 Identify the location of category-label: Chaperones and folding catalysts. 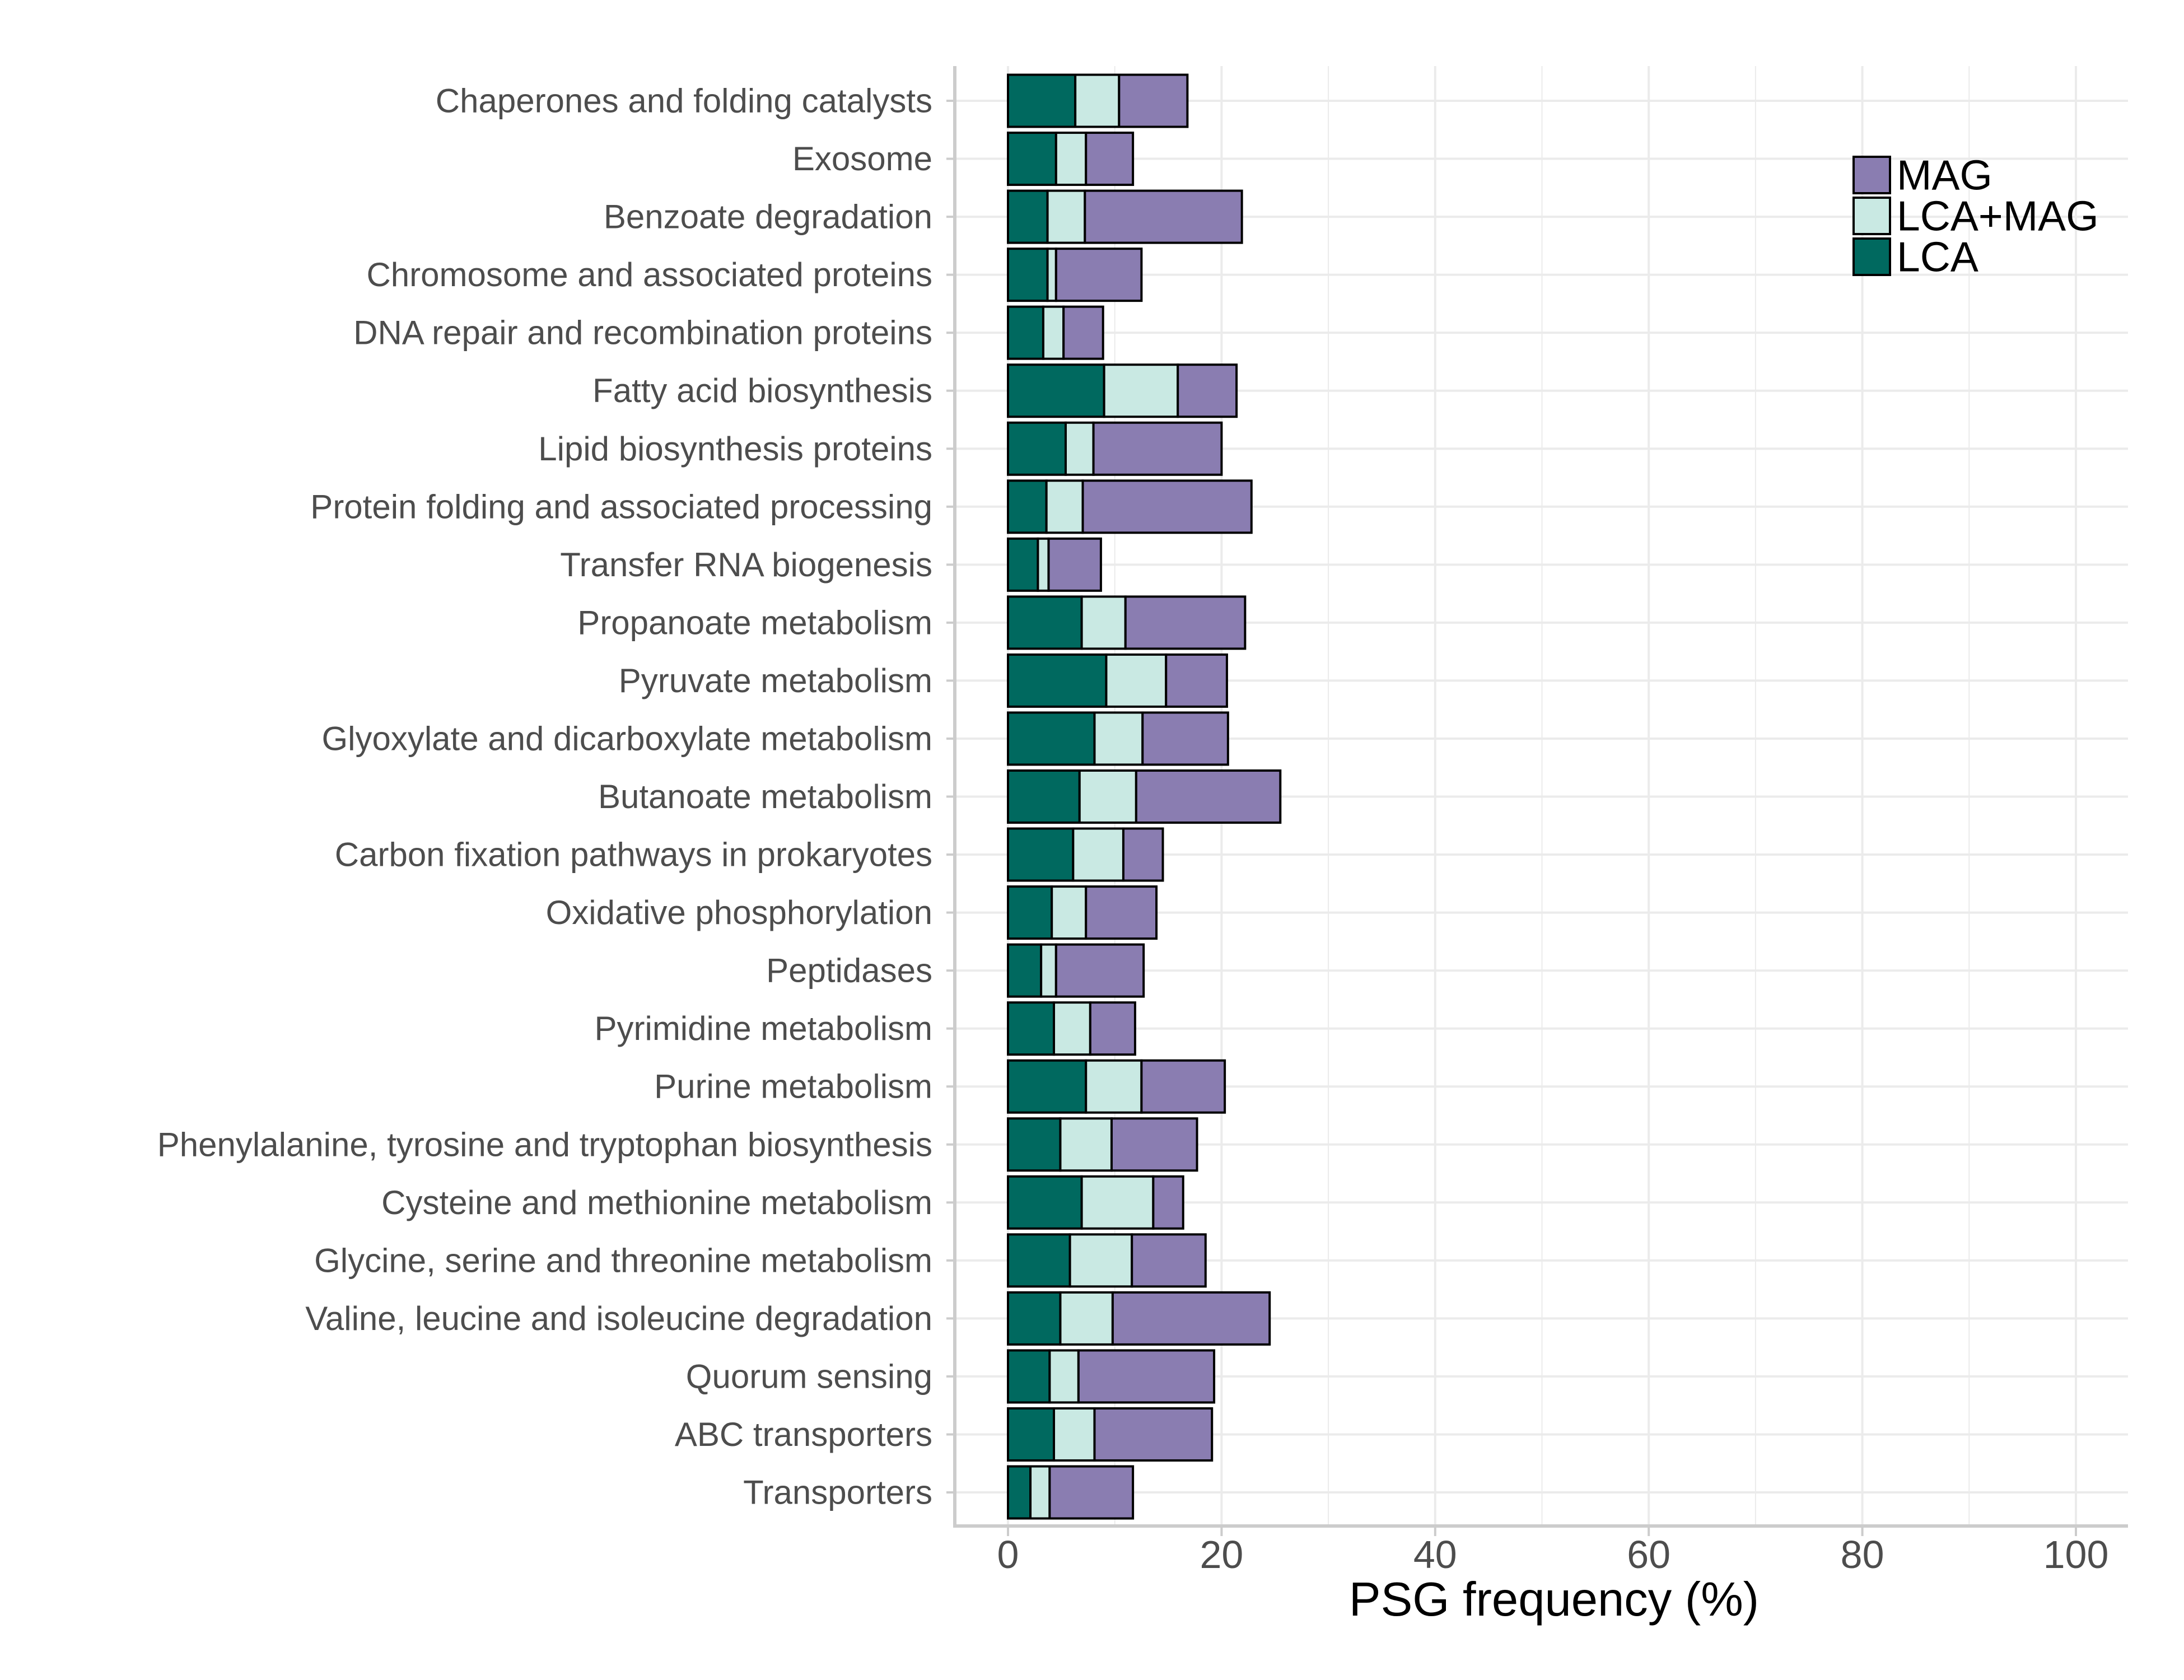
(684, 101).